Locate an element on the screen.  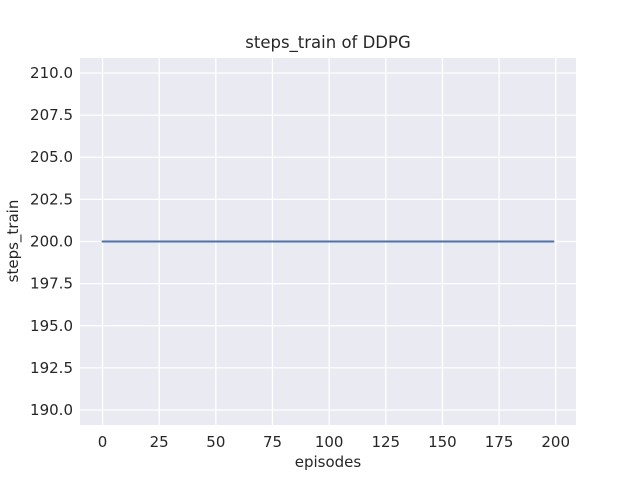
y-axis-label: steps_train is located at coordinates (13, 241).